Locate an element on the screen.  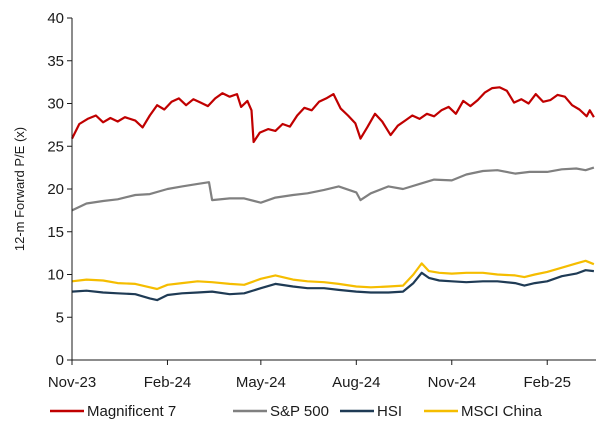
legend-item: HSI is located at coordinates (371, 411).